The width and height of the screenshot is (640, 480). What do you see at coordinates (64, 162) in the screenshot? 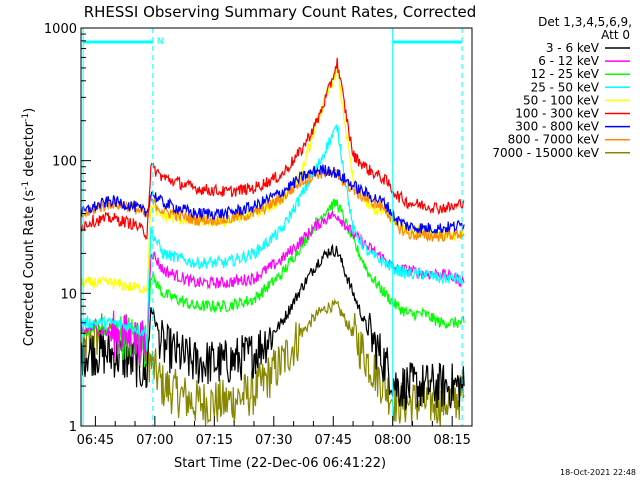
I see `y-tick-label: 100` at bounding box center [64, 162].